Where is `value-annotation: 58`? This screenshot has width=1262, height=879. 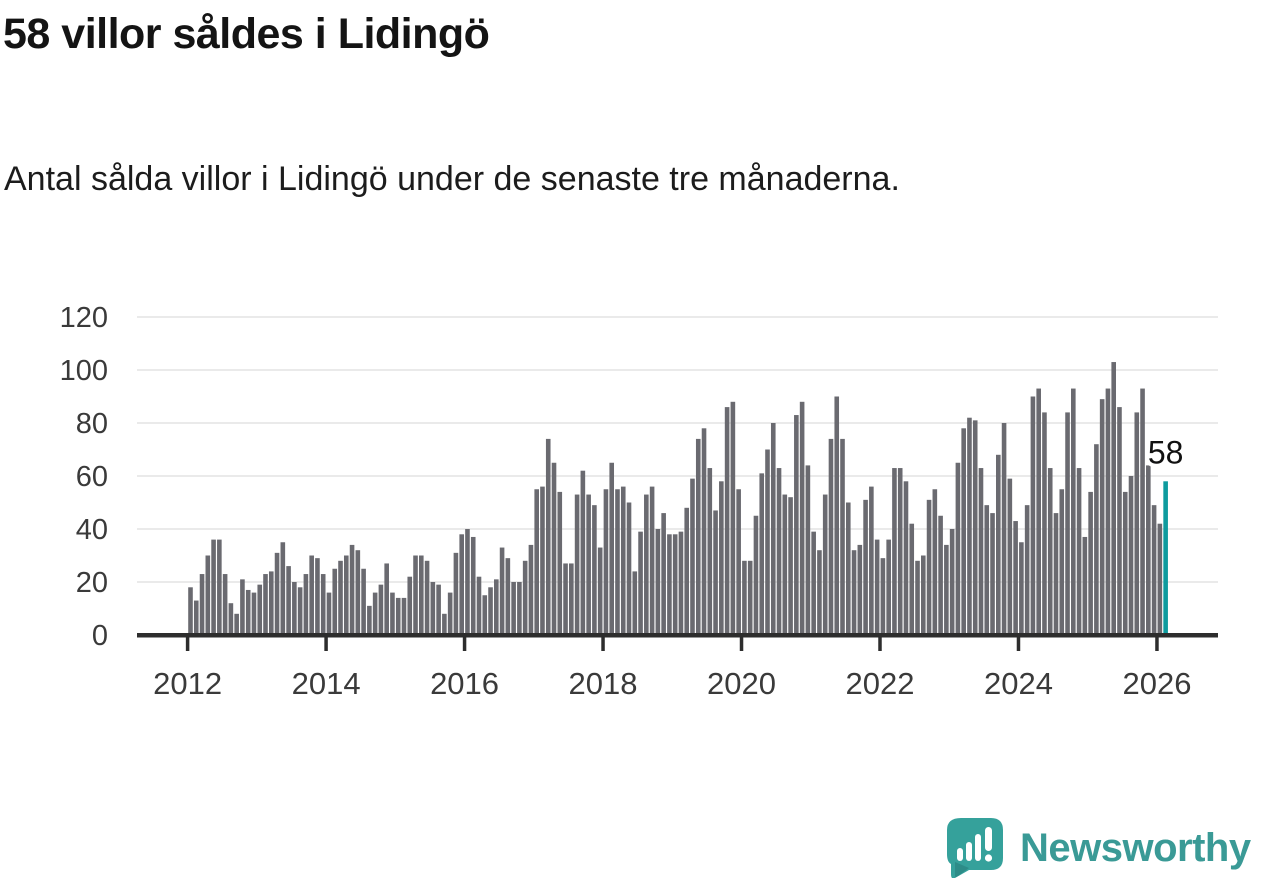
value-annotation: 58 is located at coordinates (1166, 452).